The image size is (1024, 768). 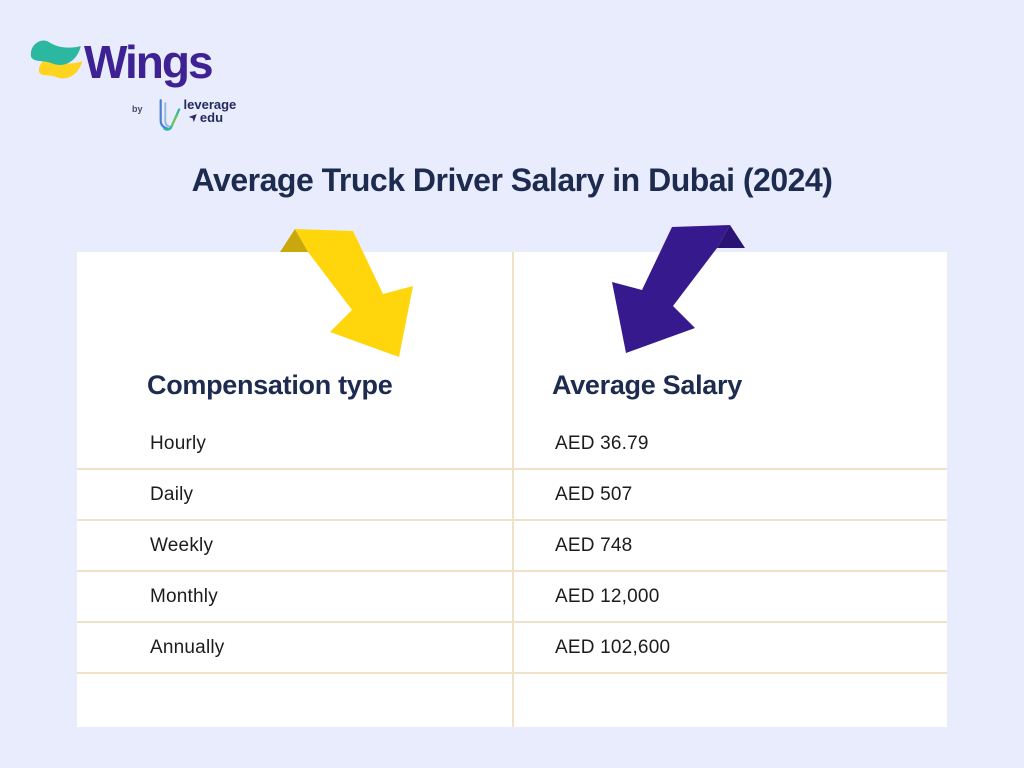 What do you see at coordinates (137, 109) in the screenshot?
I see `by-label: by` at bounding box center [137, 109].